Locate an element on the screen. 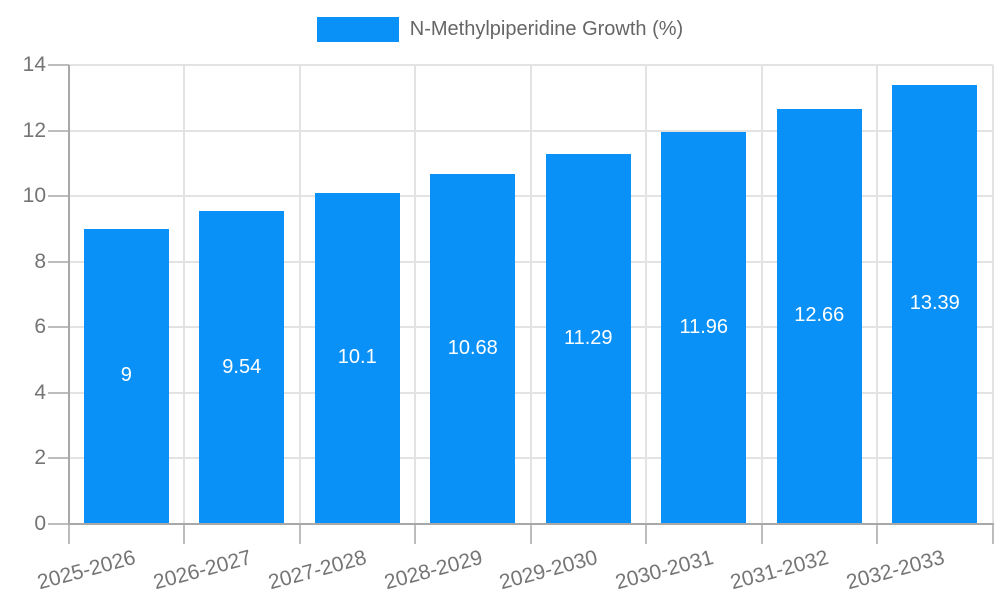 This screenshot has height=600, width=1000. legend-label: N-Methylpiperidine Growth (%) is located at coordinates (546, 29).